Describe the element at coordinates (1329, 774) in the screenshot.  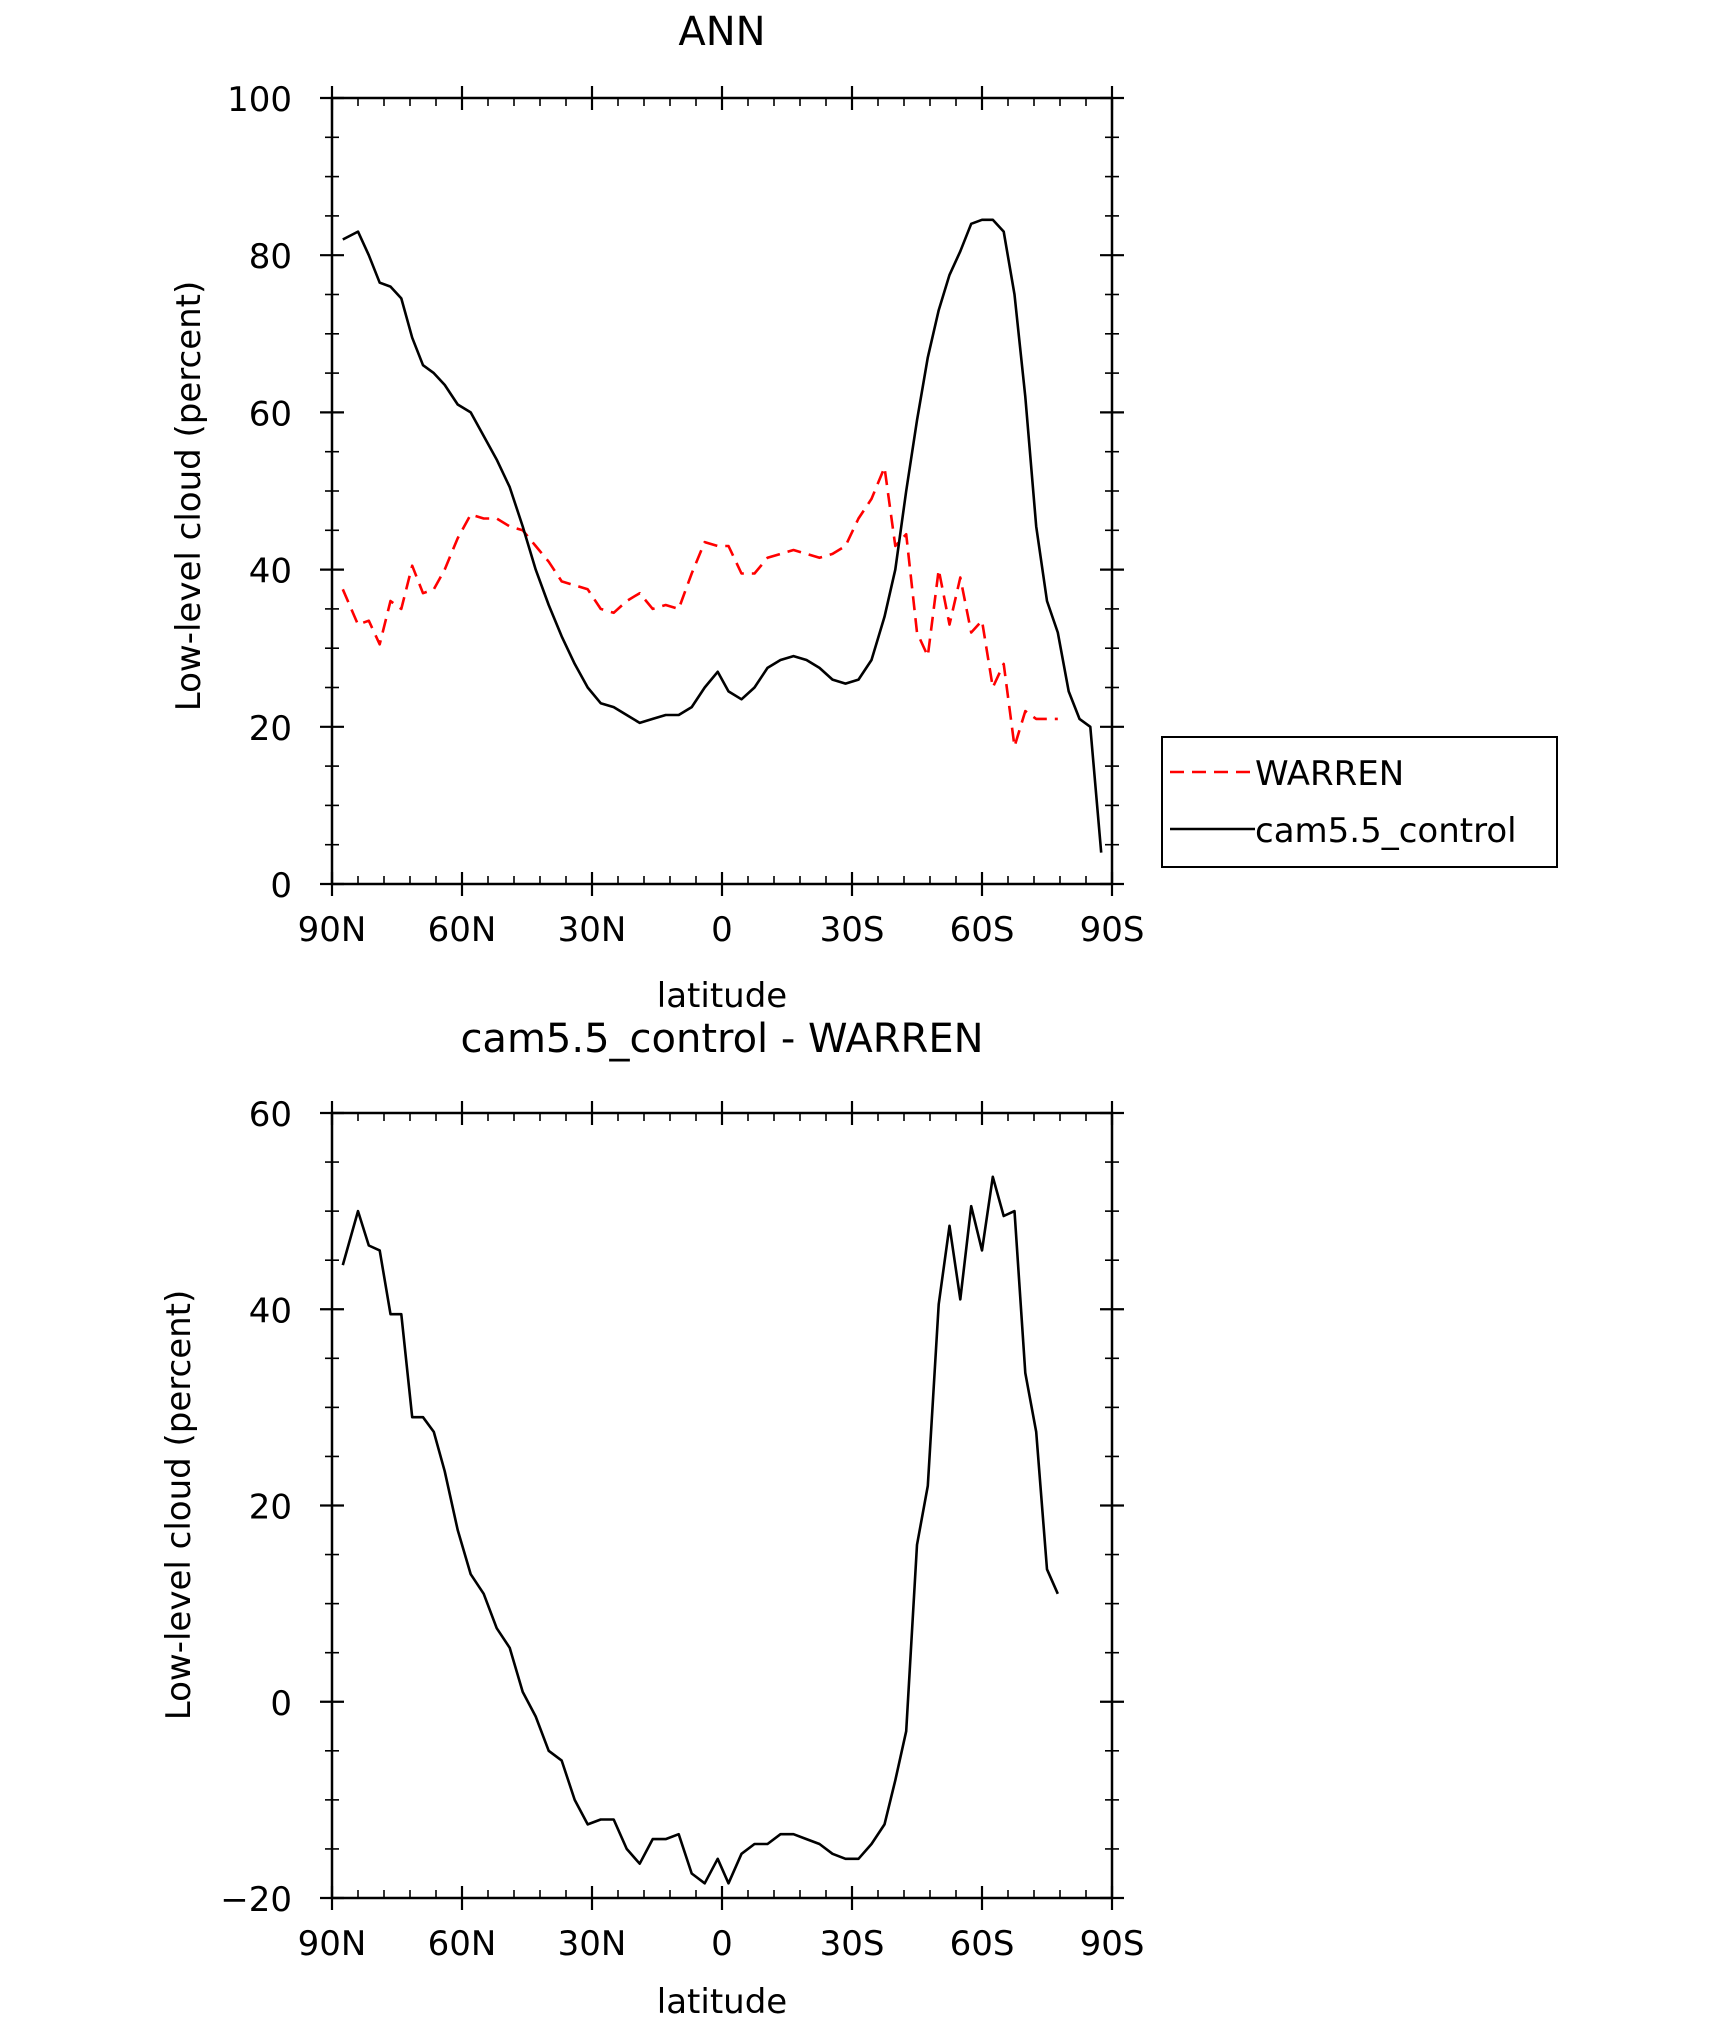
I see `legend-label-warren: WARREN` at that location.